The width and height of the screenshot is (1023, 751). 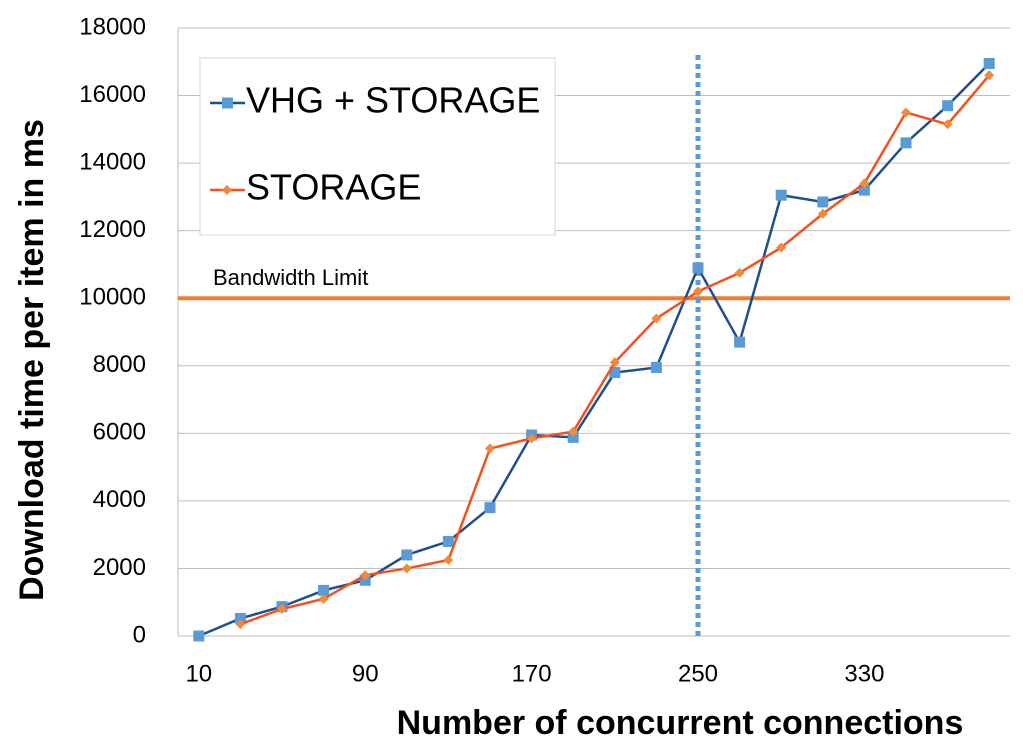 I want to click on legend: VHG + STORAGE STORAGE, so click(x=377, y=146).